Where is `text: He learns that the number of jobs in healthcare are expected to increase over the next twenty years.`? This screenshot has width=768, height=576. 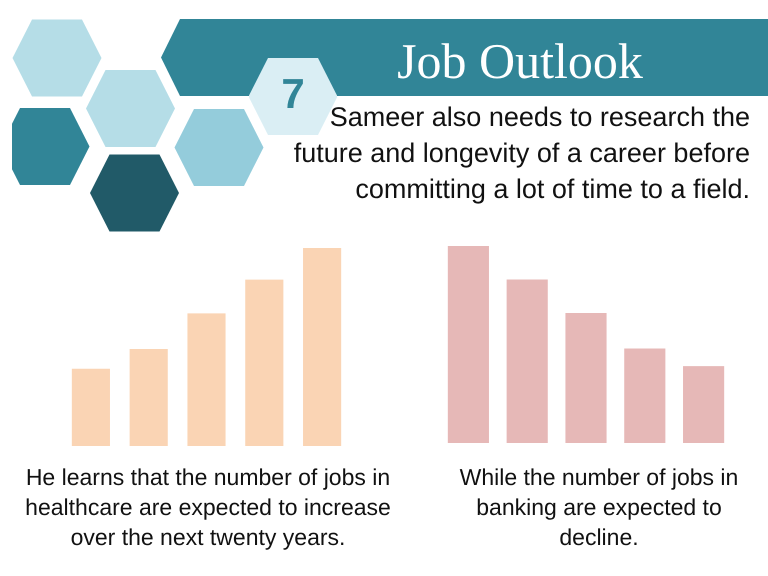
text: He learns that the number of jobs in healthcare are expected to increase over the next twenty years. is located at coordinates (208, 507).